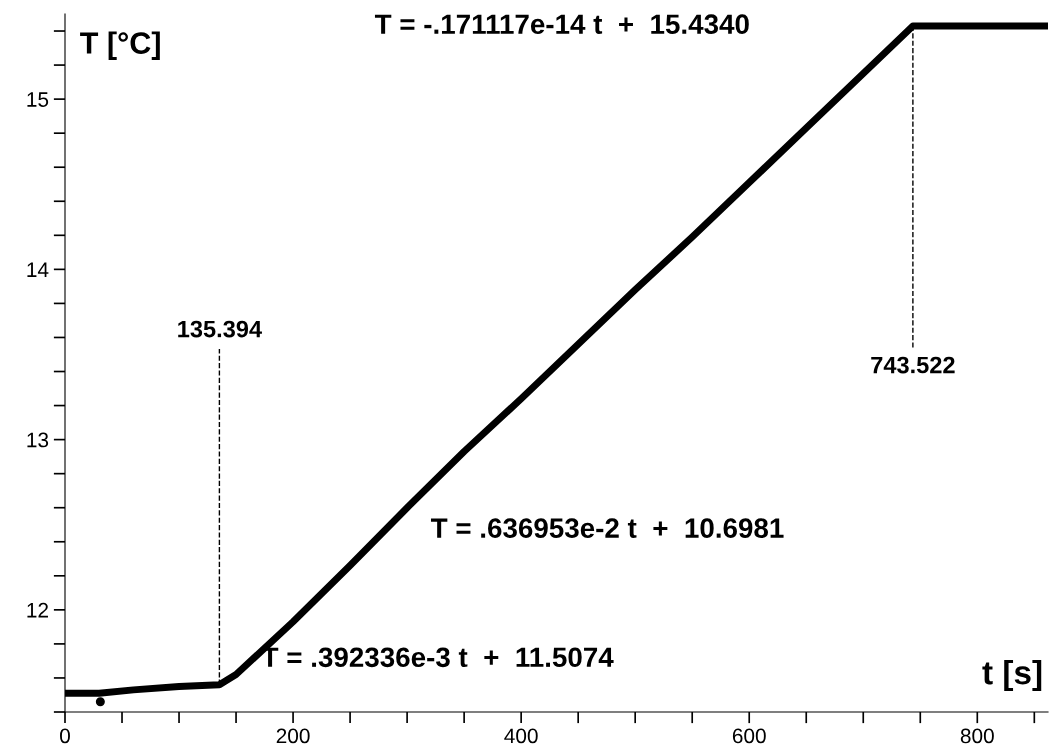 The width and height of the screenshot is (1050, 749). I want to click on y-tick-label: 14, so click(38, 269).